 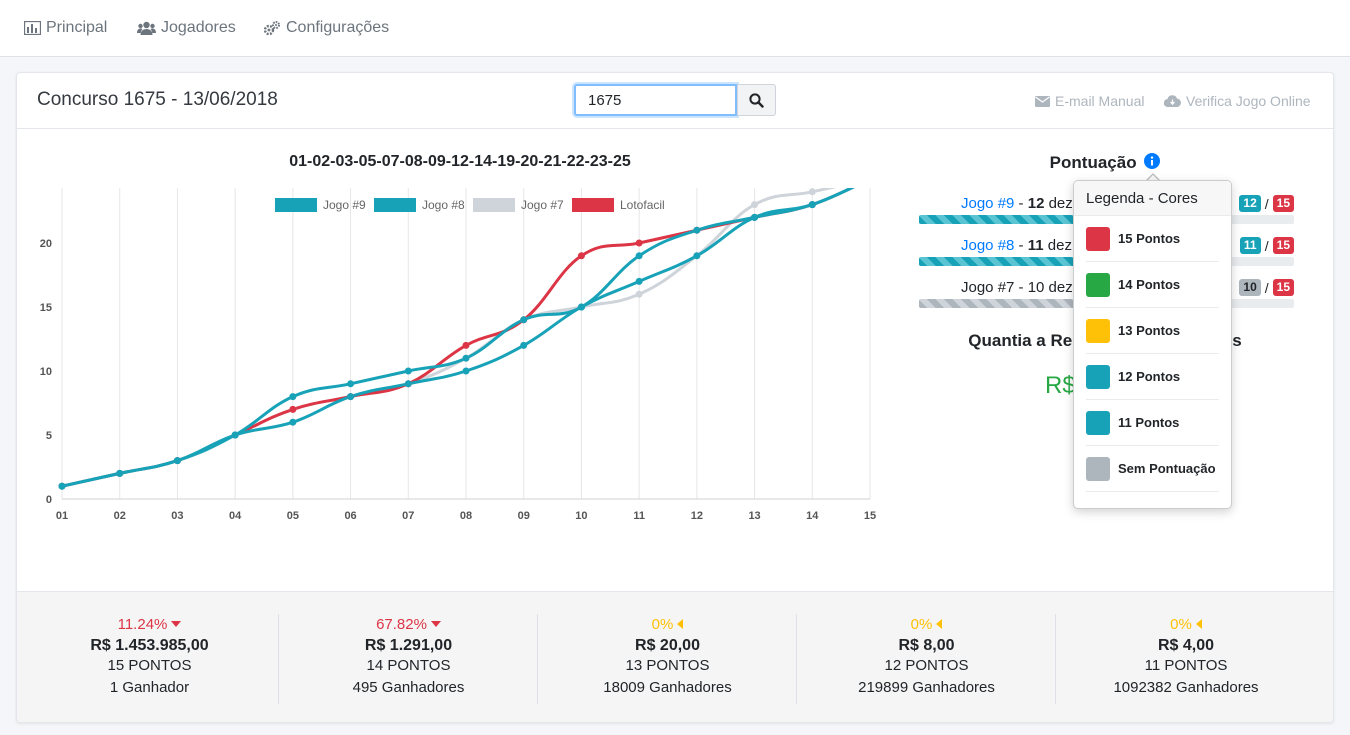 I want to click on verifica-jogo-link: Verifica Jogo Online, so click(x=1237, y=101).